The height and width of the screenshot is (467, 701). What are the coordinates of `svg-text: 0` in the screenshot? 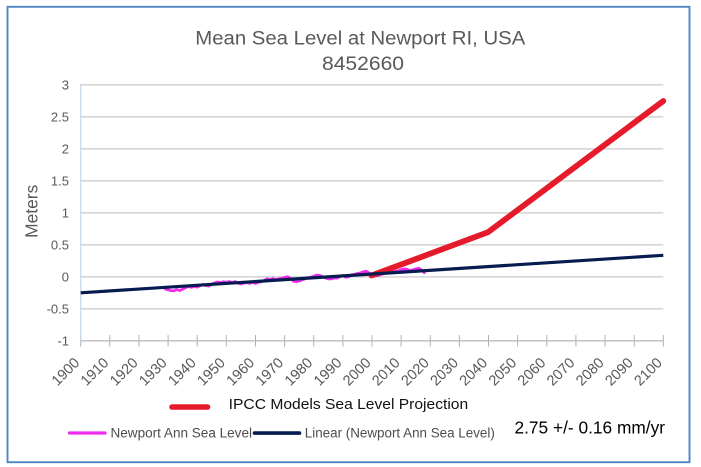 It's located at (65, 277).